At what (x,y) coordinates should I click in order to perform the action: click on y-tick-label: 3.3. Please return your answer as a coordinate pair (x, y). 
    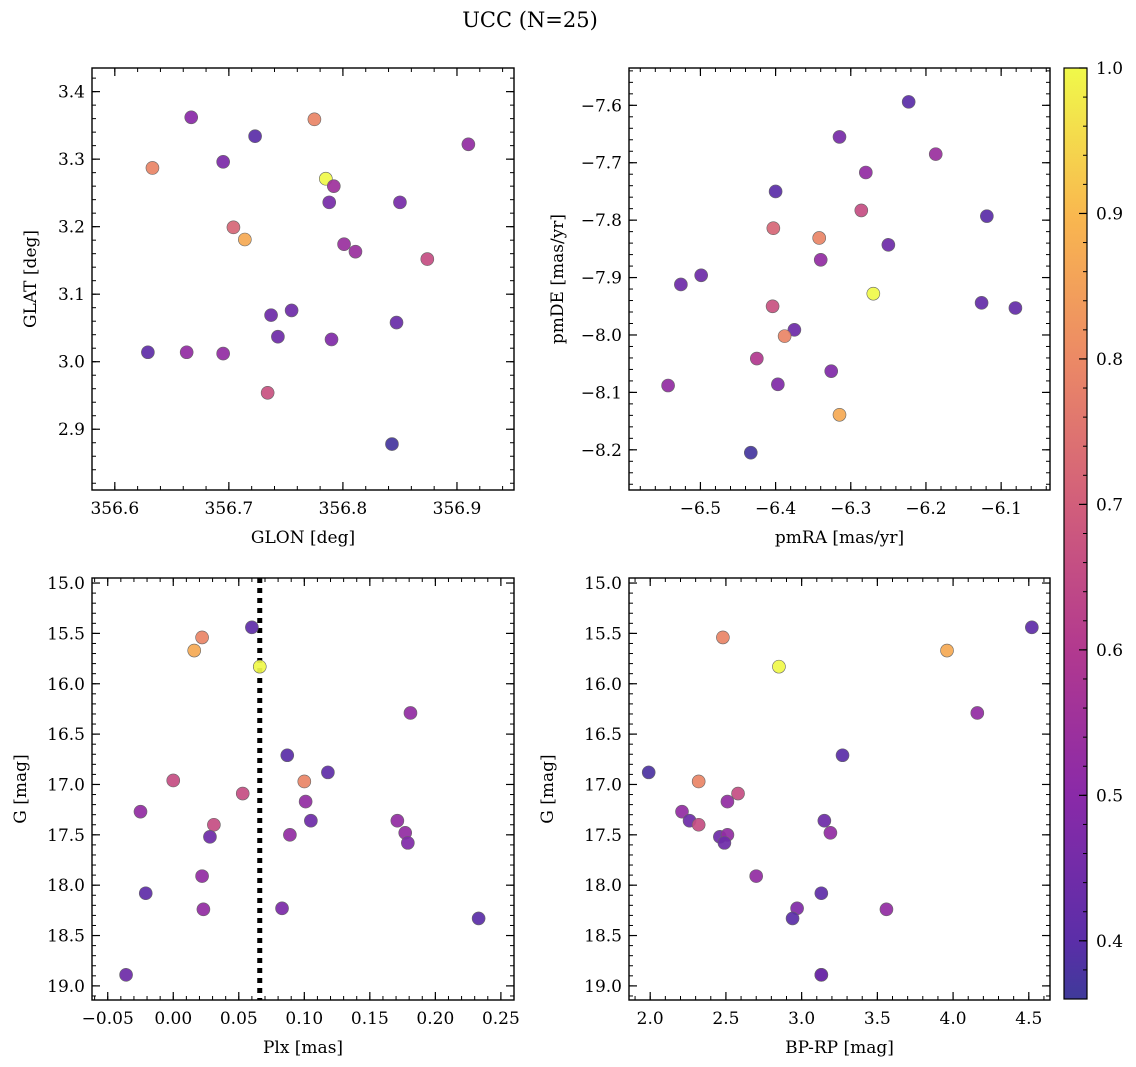
    Looking at the image, I should click on (71, 160).